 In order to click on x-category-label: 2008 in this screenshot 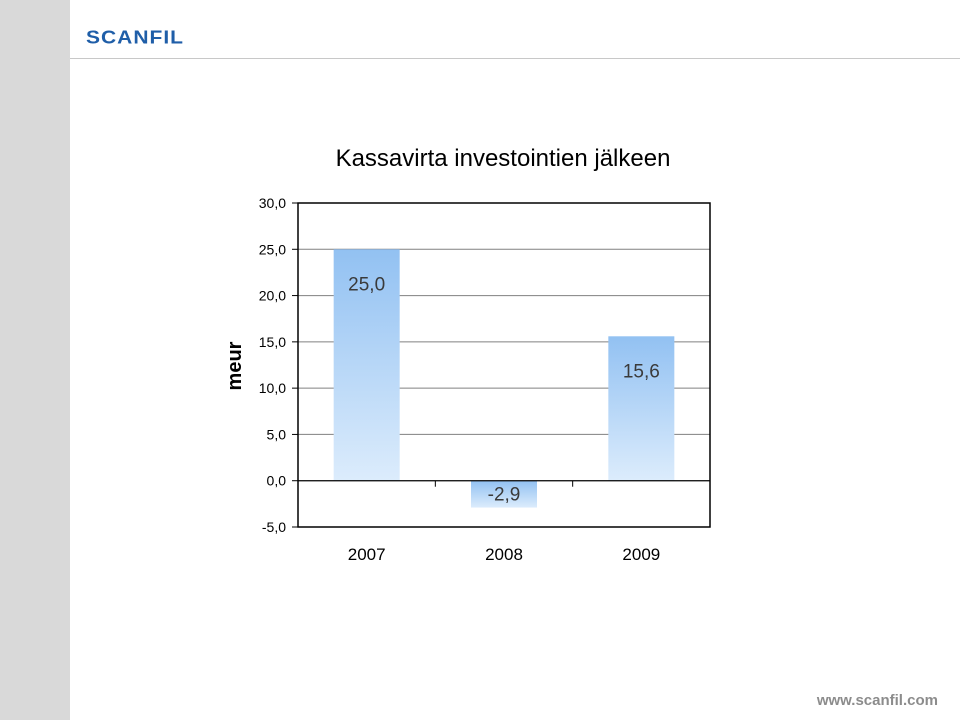, I will do `click(504, 554)`.